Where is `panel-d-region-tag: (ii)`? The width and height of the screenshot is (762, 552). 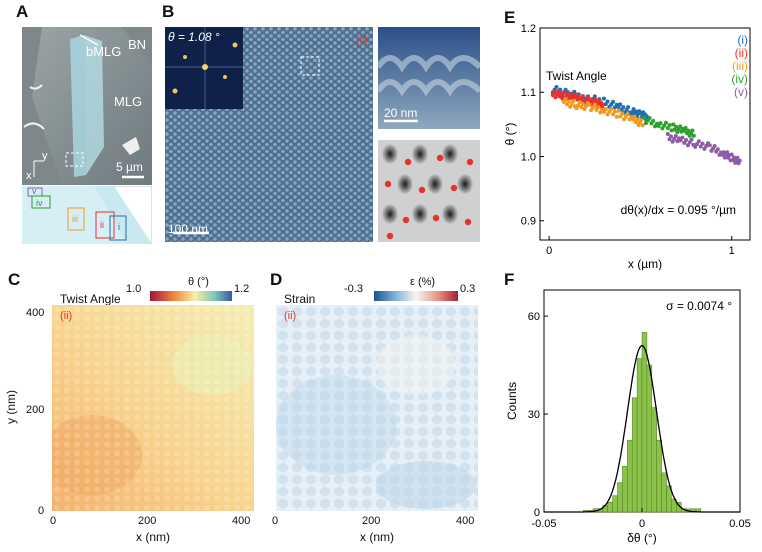
panel-d-region-tag: (ii) is located at coordinates (290, 316).